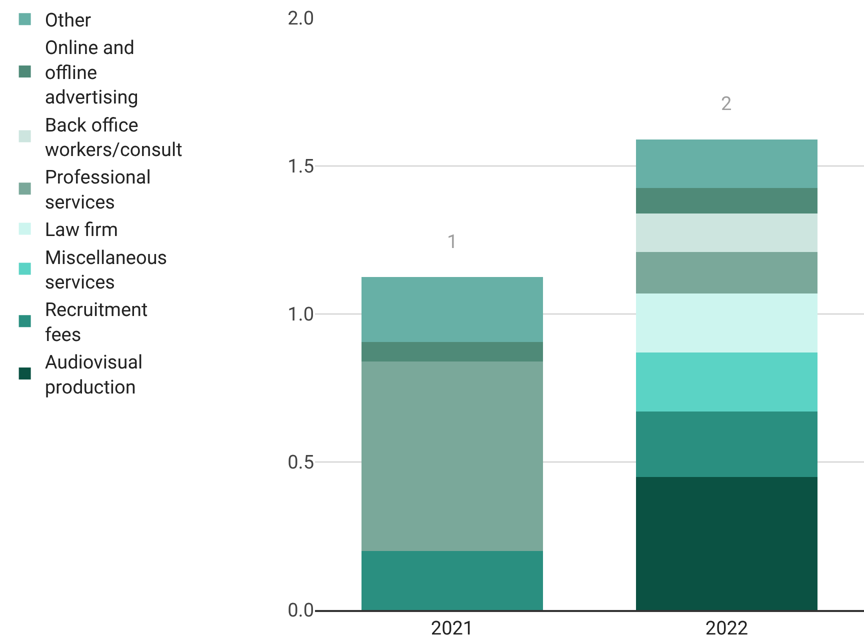 This screenshot has width=864, height=644. I want to click on legend-label: Audiovisual production, so click(93, 374).